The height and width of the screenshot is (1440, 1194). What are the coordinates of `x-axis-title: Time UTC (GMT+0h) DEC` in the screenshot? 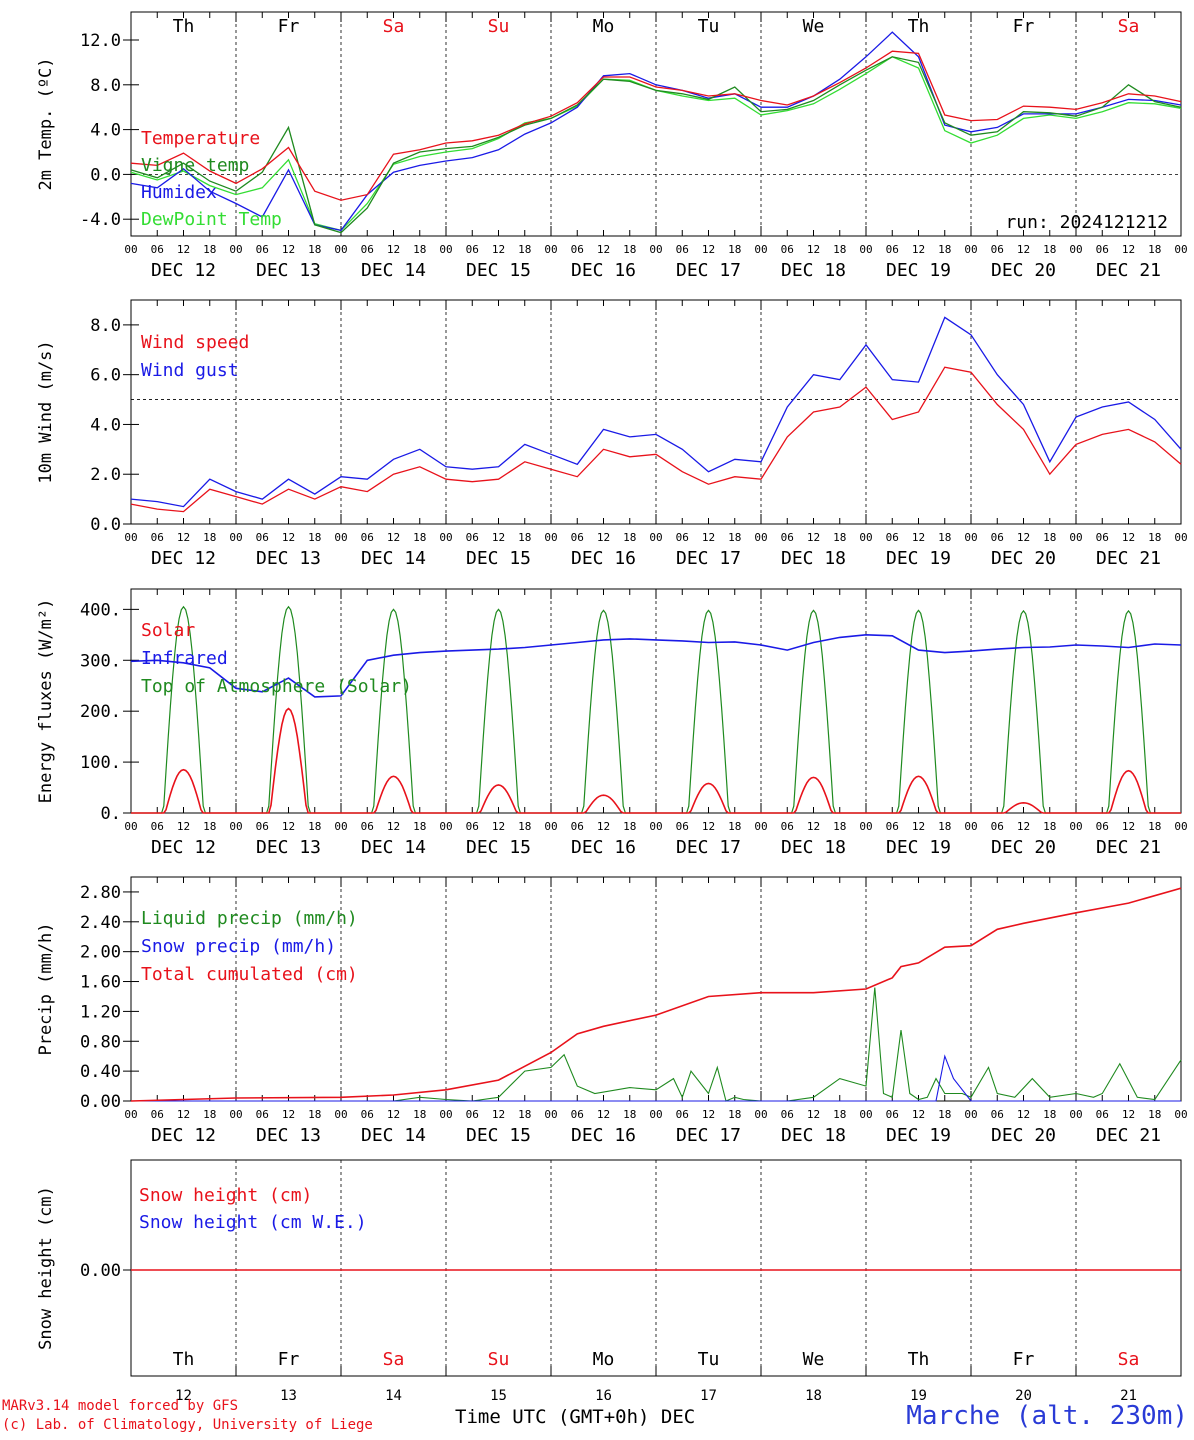 It's located at (575, 1417).